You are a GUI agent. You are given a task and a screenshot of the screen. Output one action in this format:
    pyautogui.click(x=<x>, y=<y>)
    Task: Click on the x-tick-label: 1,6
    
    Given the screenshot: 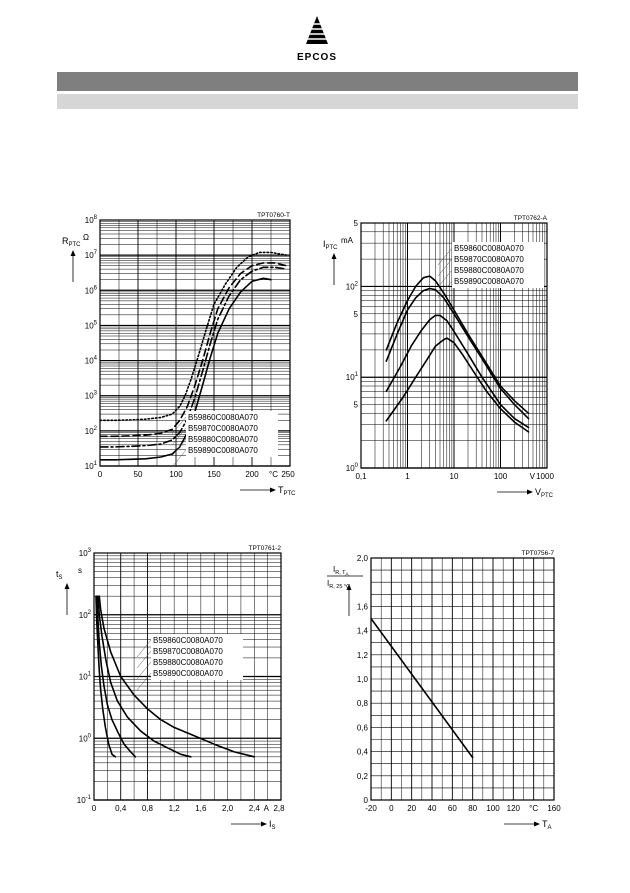 What is the action you would take?
    pyautogui.click(x=201, y=808)
    